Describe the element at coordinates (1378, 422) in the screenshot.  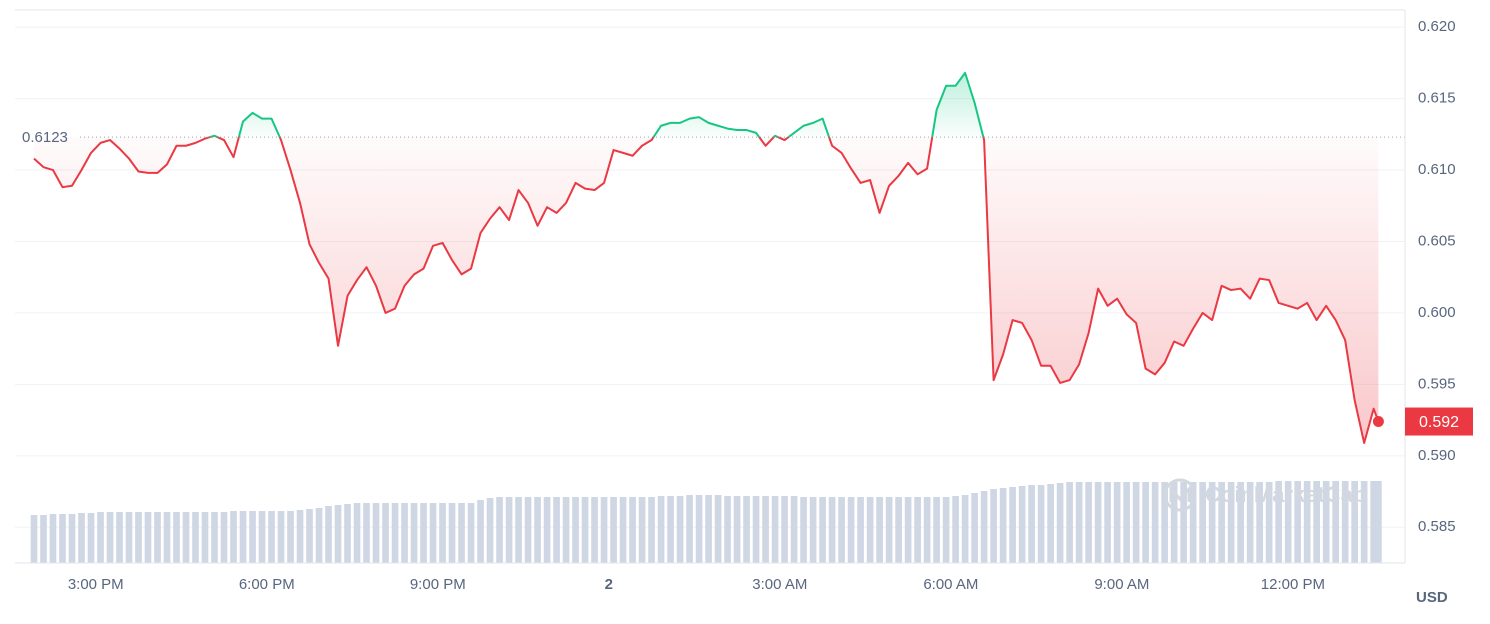
I see `last-point` at that location.